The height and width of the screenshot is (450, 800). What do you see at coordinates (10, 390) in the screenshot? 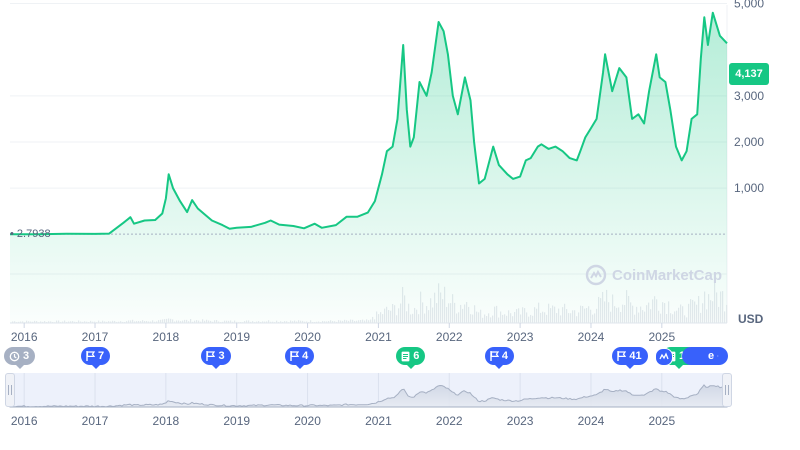
I see `navigator-left-handle` at bounding box center [10, 390].